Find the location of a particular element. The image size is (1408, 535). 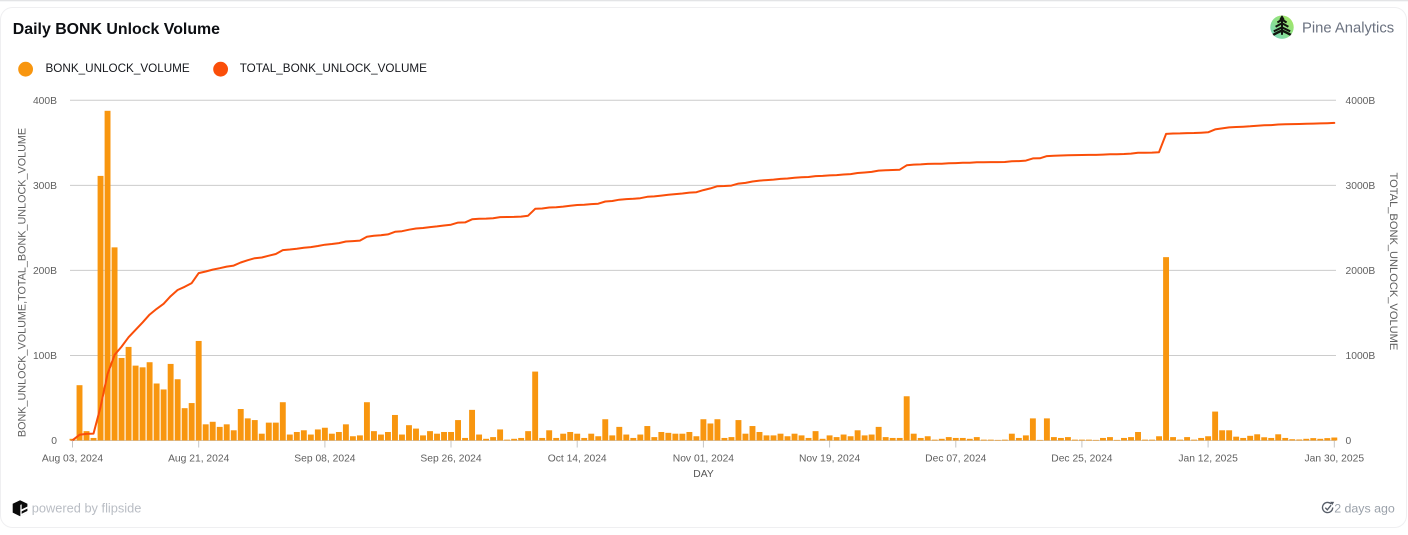

svg-text: BONK_UNLOCK_VOLUME is located at coordinates (118, 68).